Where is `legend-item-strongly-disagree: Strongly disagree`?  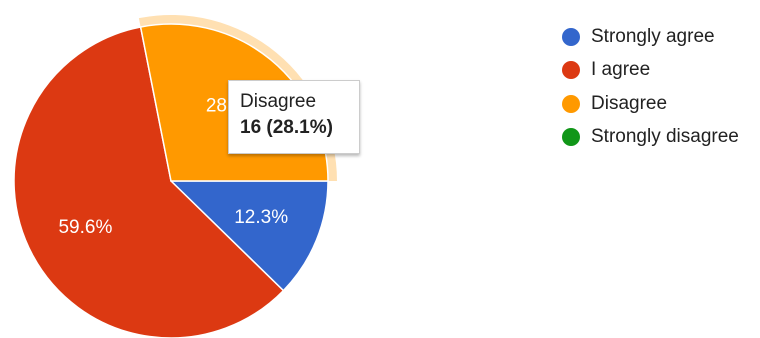 legend-item-strongly-disagree: Strongly disagree is located at coordinates (650, 138).